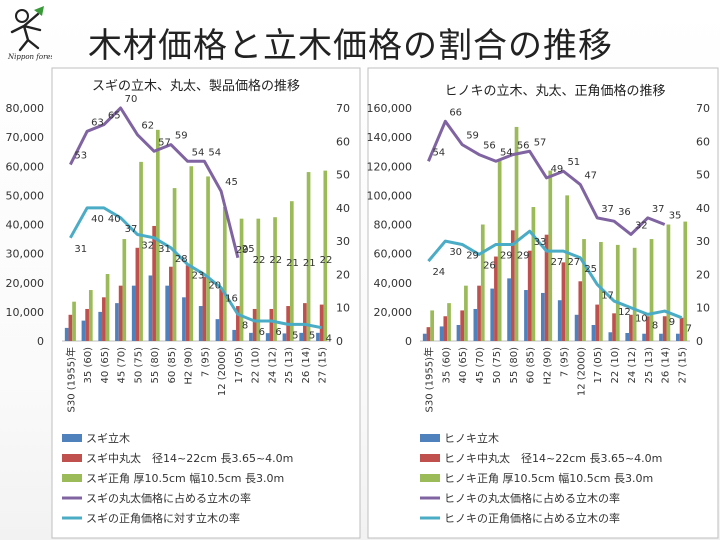  Describe the element at coordinates (289, 365) in the screenshot. I see `category-label: 25 (13)` at that location.